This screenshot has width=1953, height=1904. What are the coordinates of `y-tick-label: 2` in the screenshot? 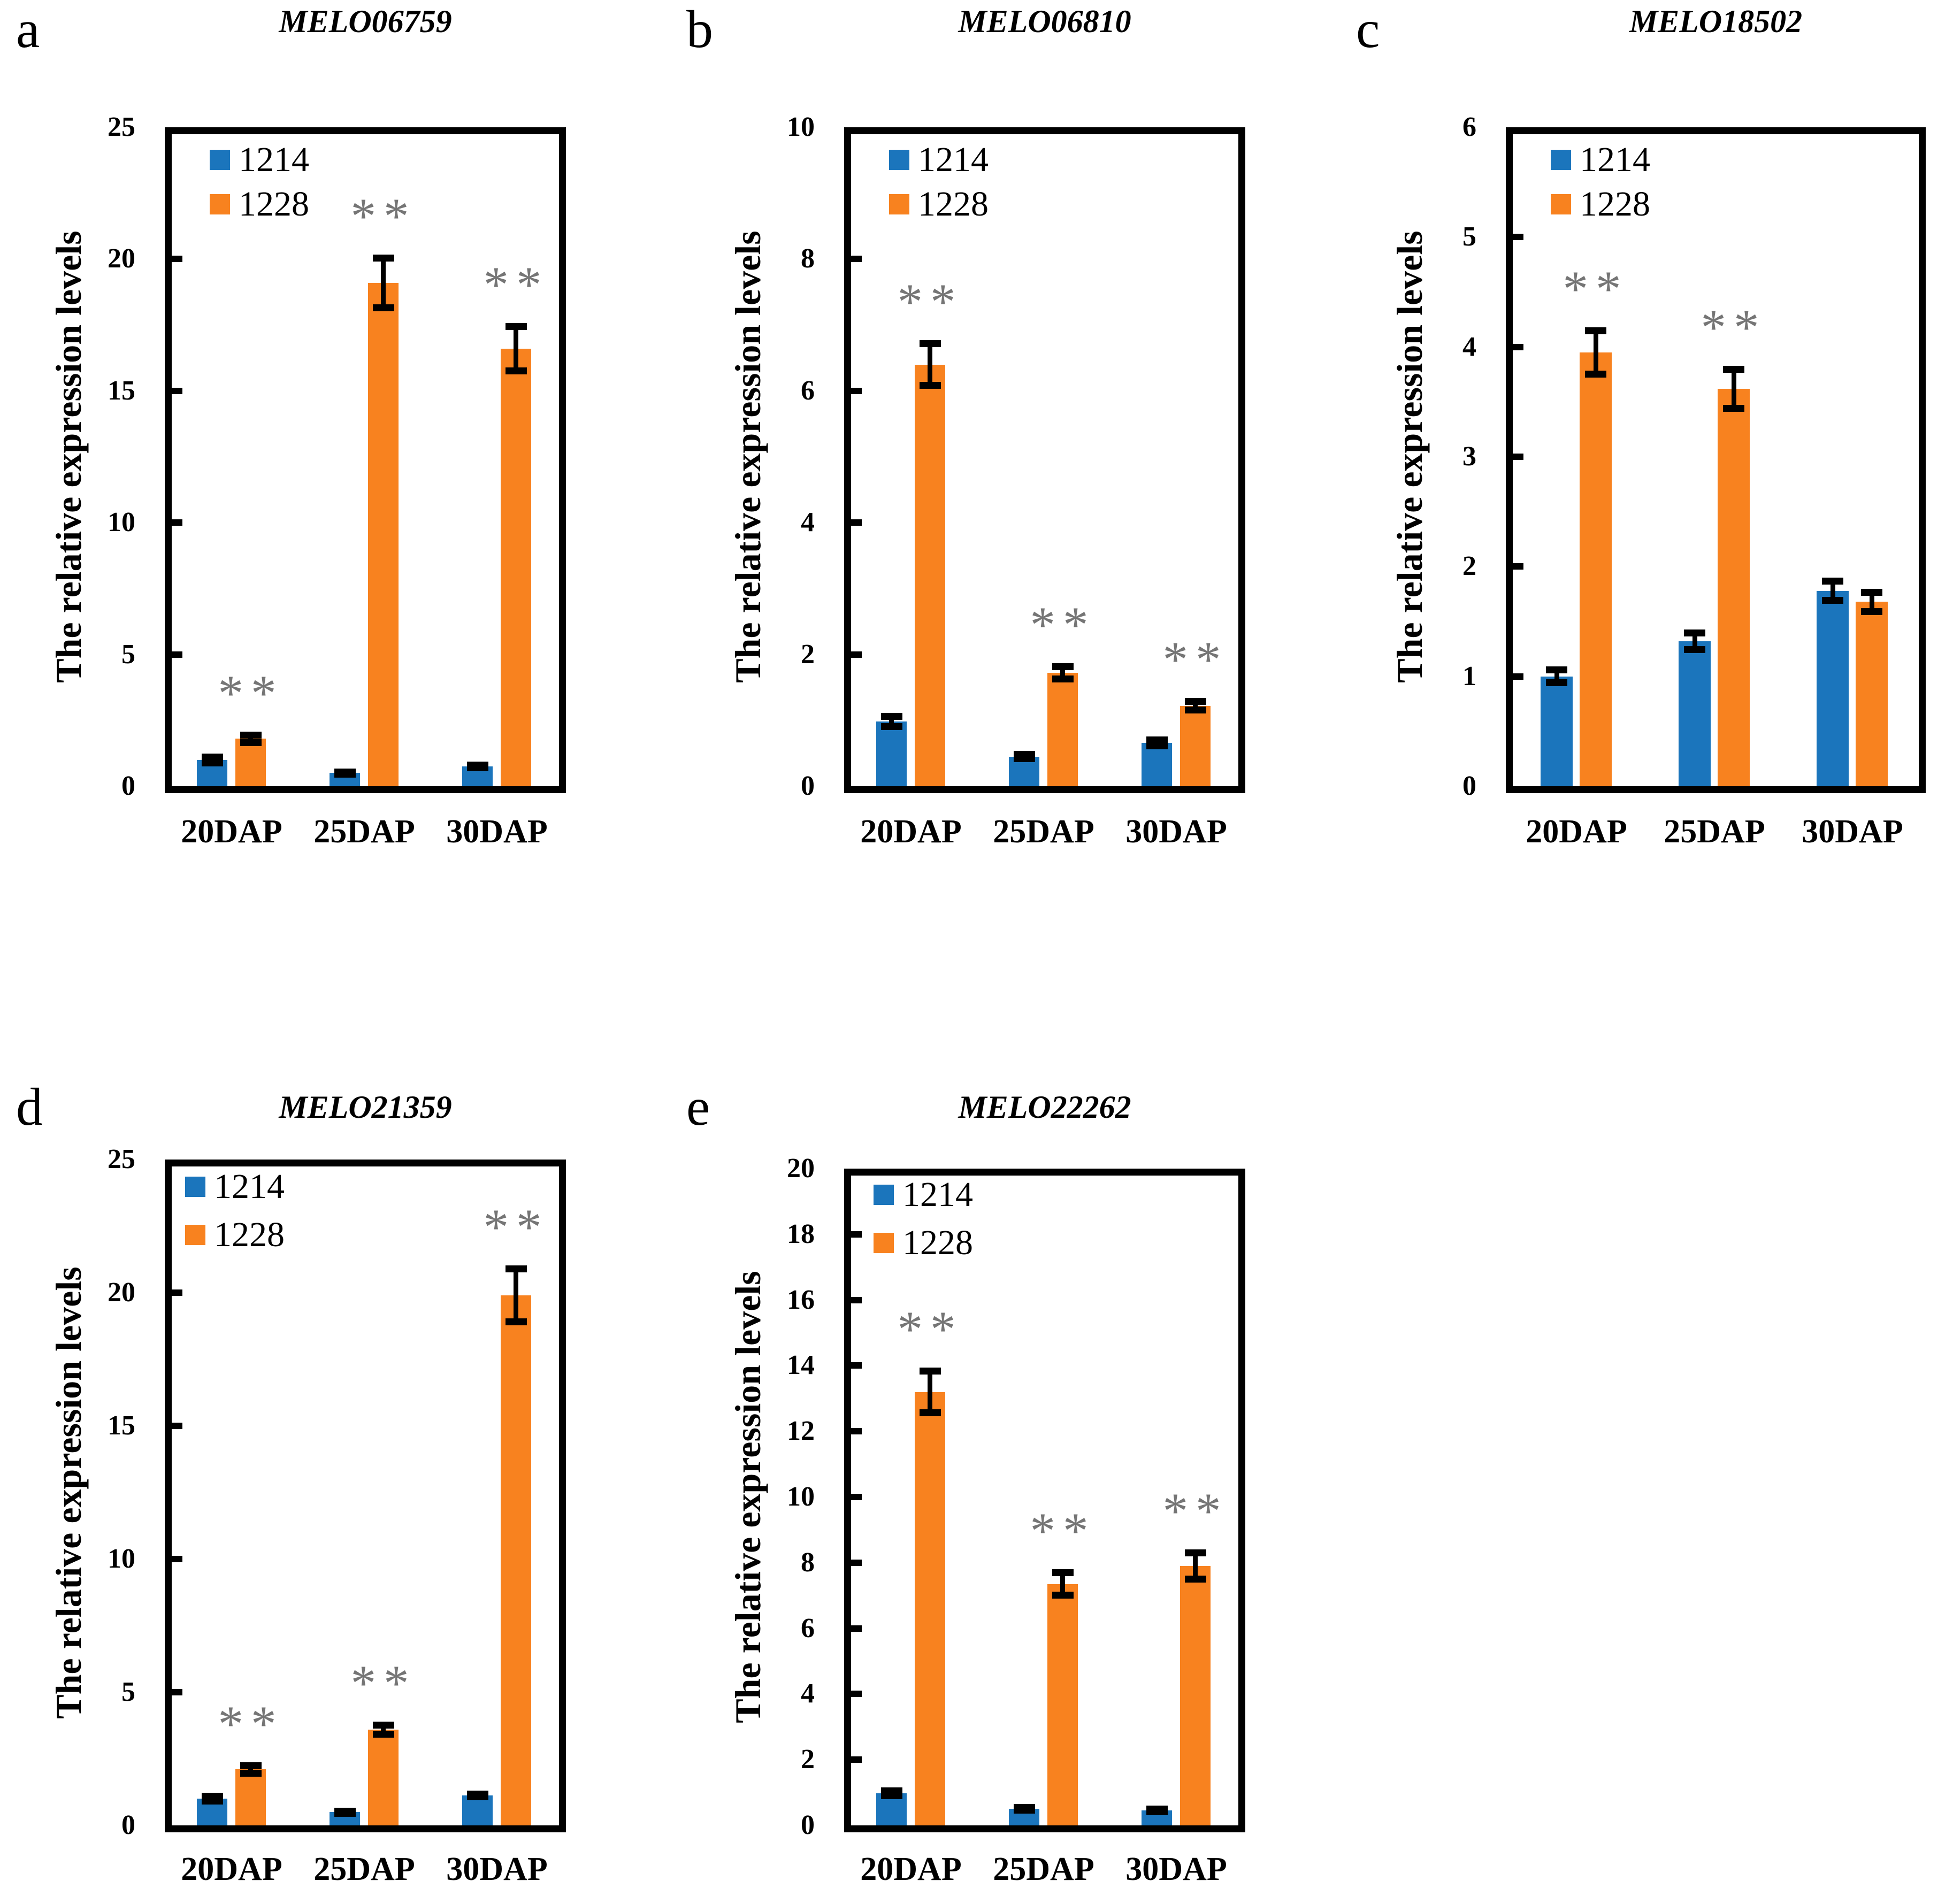 It's located at (1469, 566).